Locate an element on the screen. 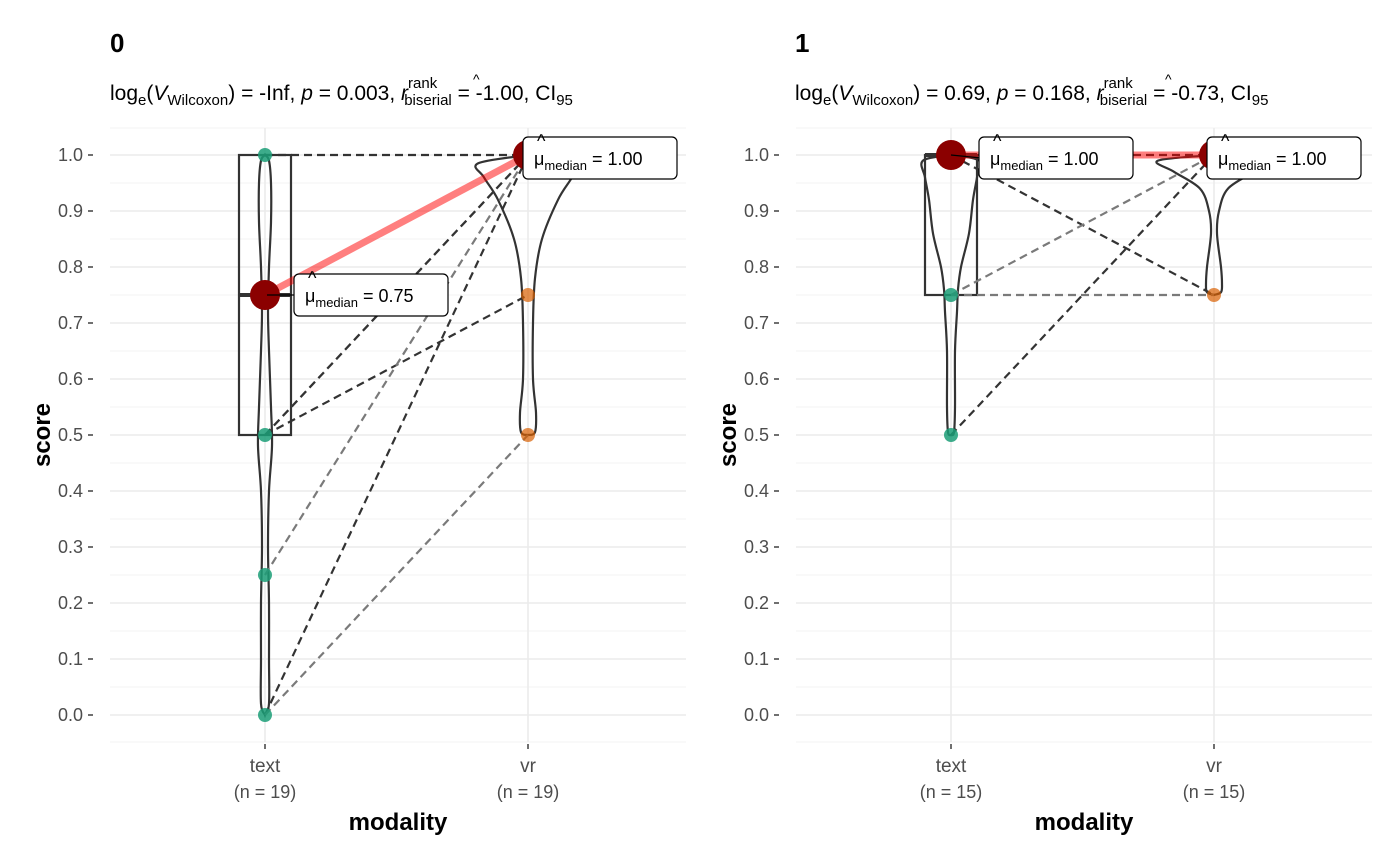  stat-value: ) = 0.69, is located at coordinates (954, 93).